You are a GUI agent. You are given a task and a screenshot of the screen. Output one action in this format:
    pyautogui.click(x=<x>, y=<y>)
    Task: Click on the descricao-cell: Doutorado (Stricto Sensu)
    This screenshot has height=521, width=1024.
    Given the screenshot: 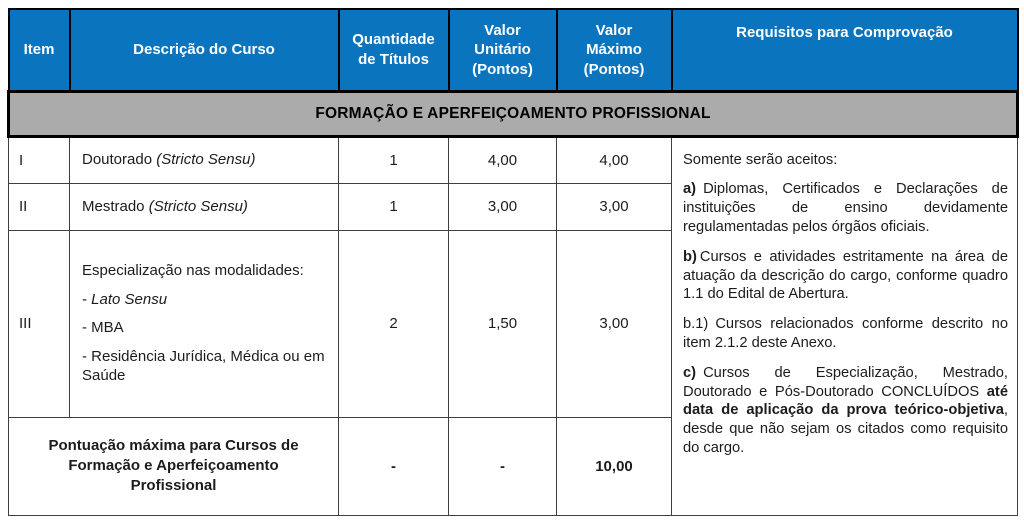 What is the action you would take?
    pyautogui.click(x=204, y=159)
    